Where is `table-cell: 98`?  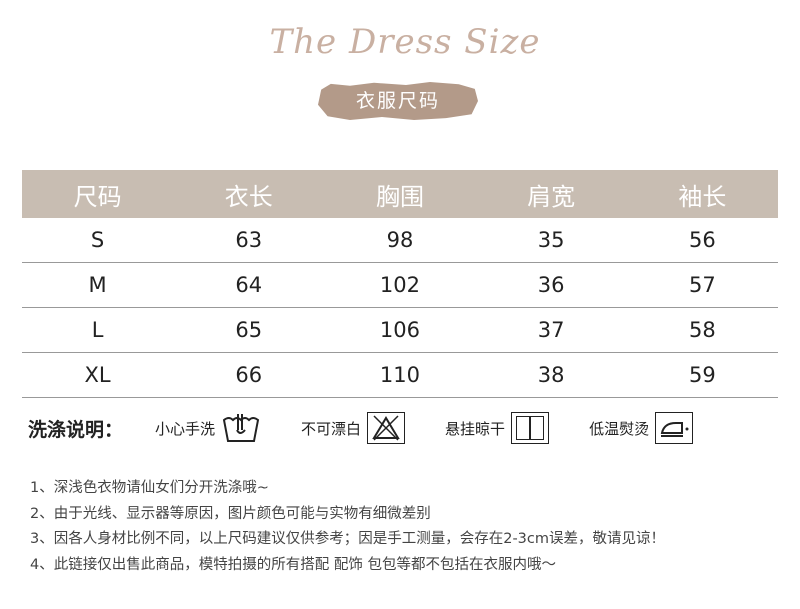
table-cell: 98 is located at coordinates (400, 240).